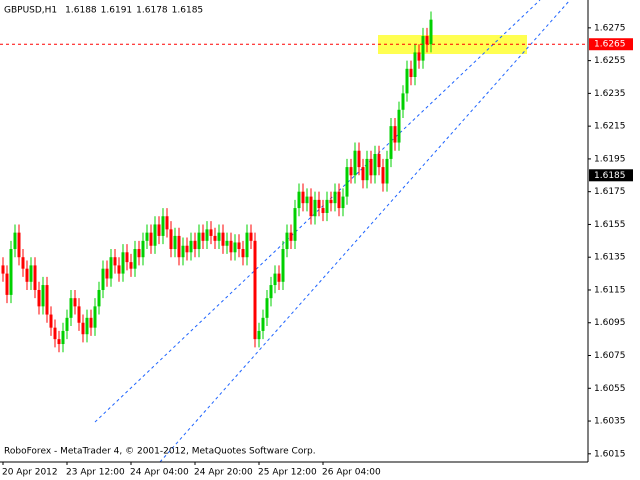  Describe the element at coordinates (117, 11) in the screenshot. I see `title-value: 1.6191` at that location.